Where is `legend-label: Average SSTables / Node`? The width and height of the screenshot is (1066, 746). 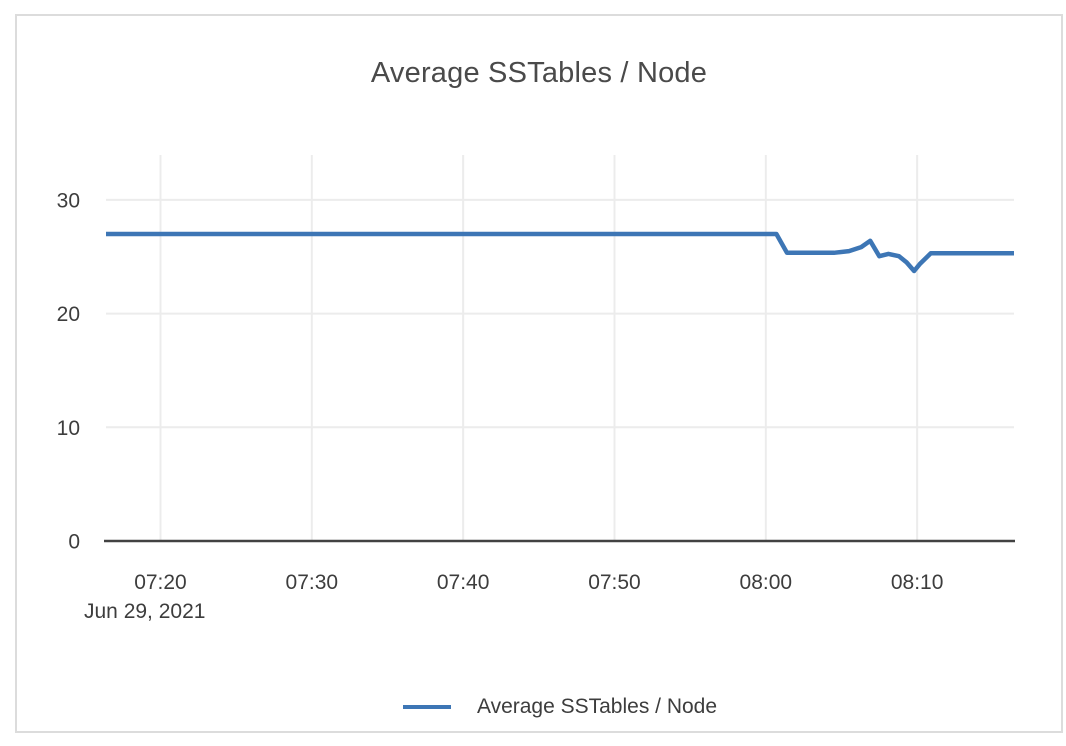 legend-label: Average SSTables / Node is located at coordinates (597, 706).